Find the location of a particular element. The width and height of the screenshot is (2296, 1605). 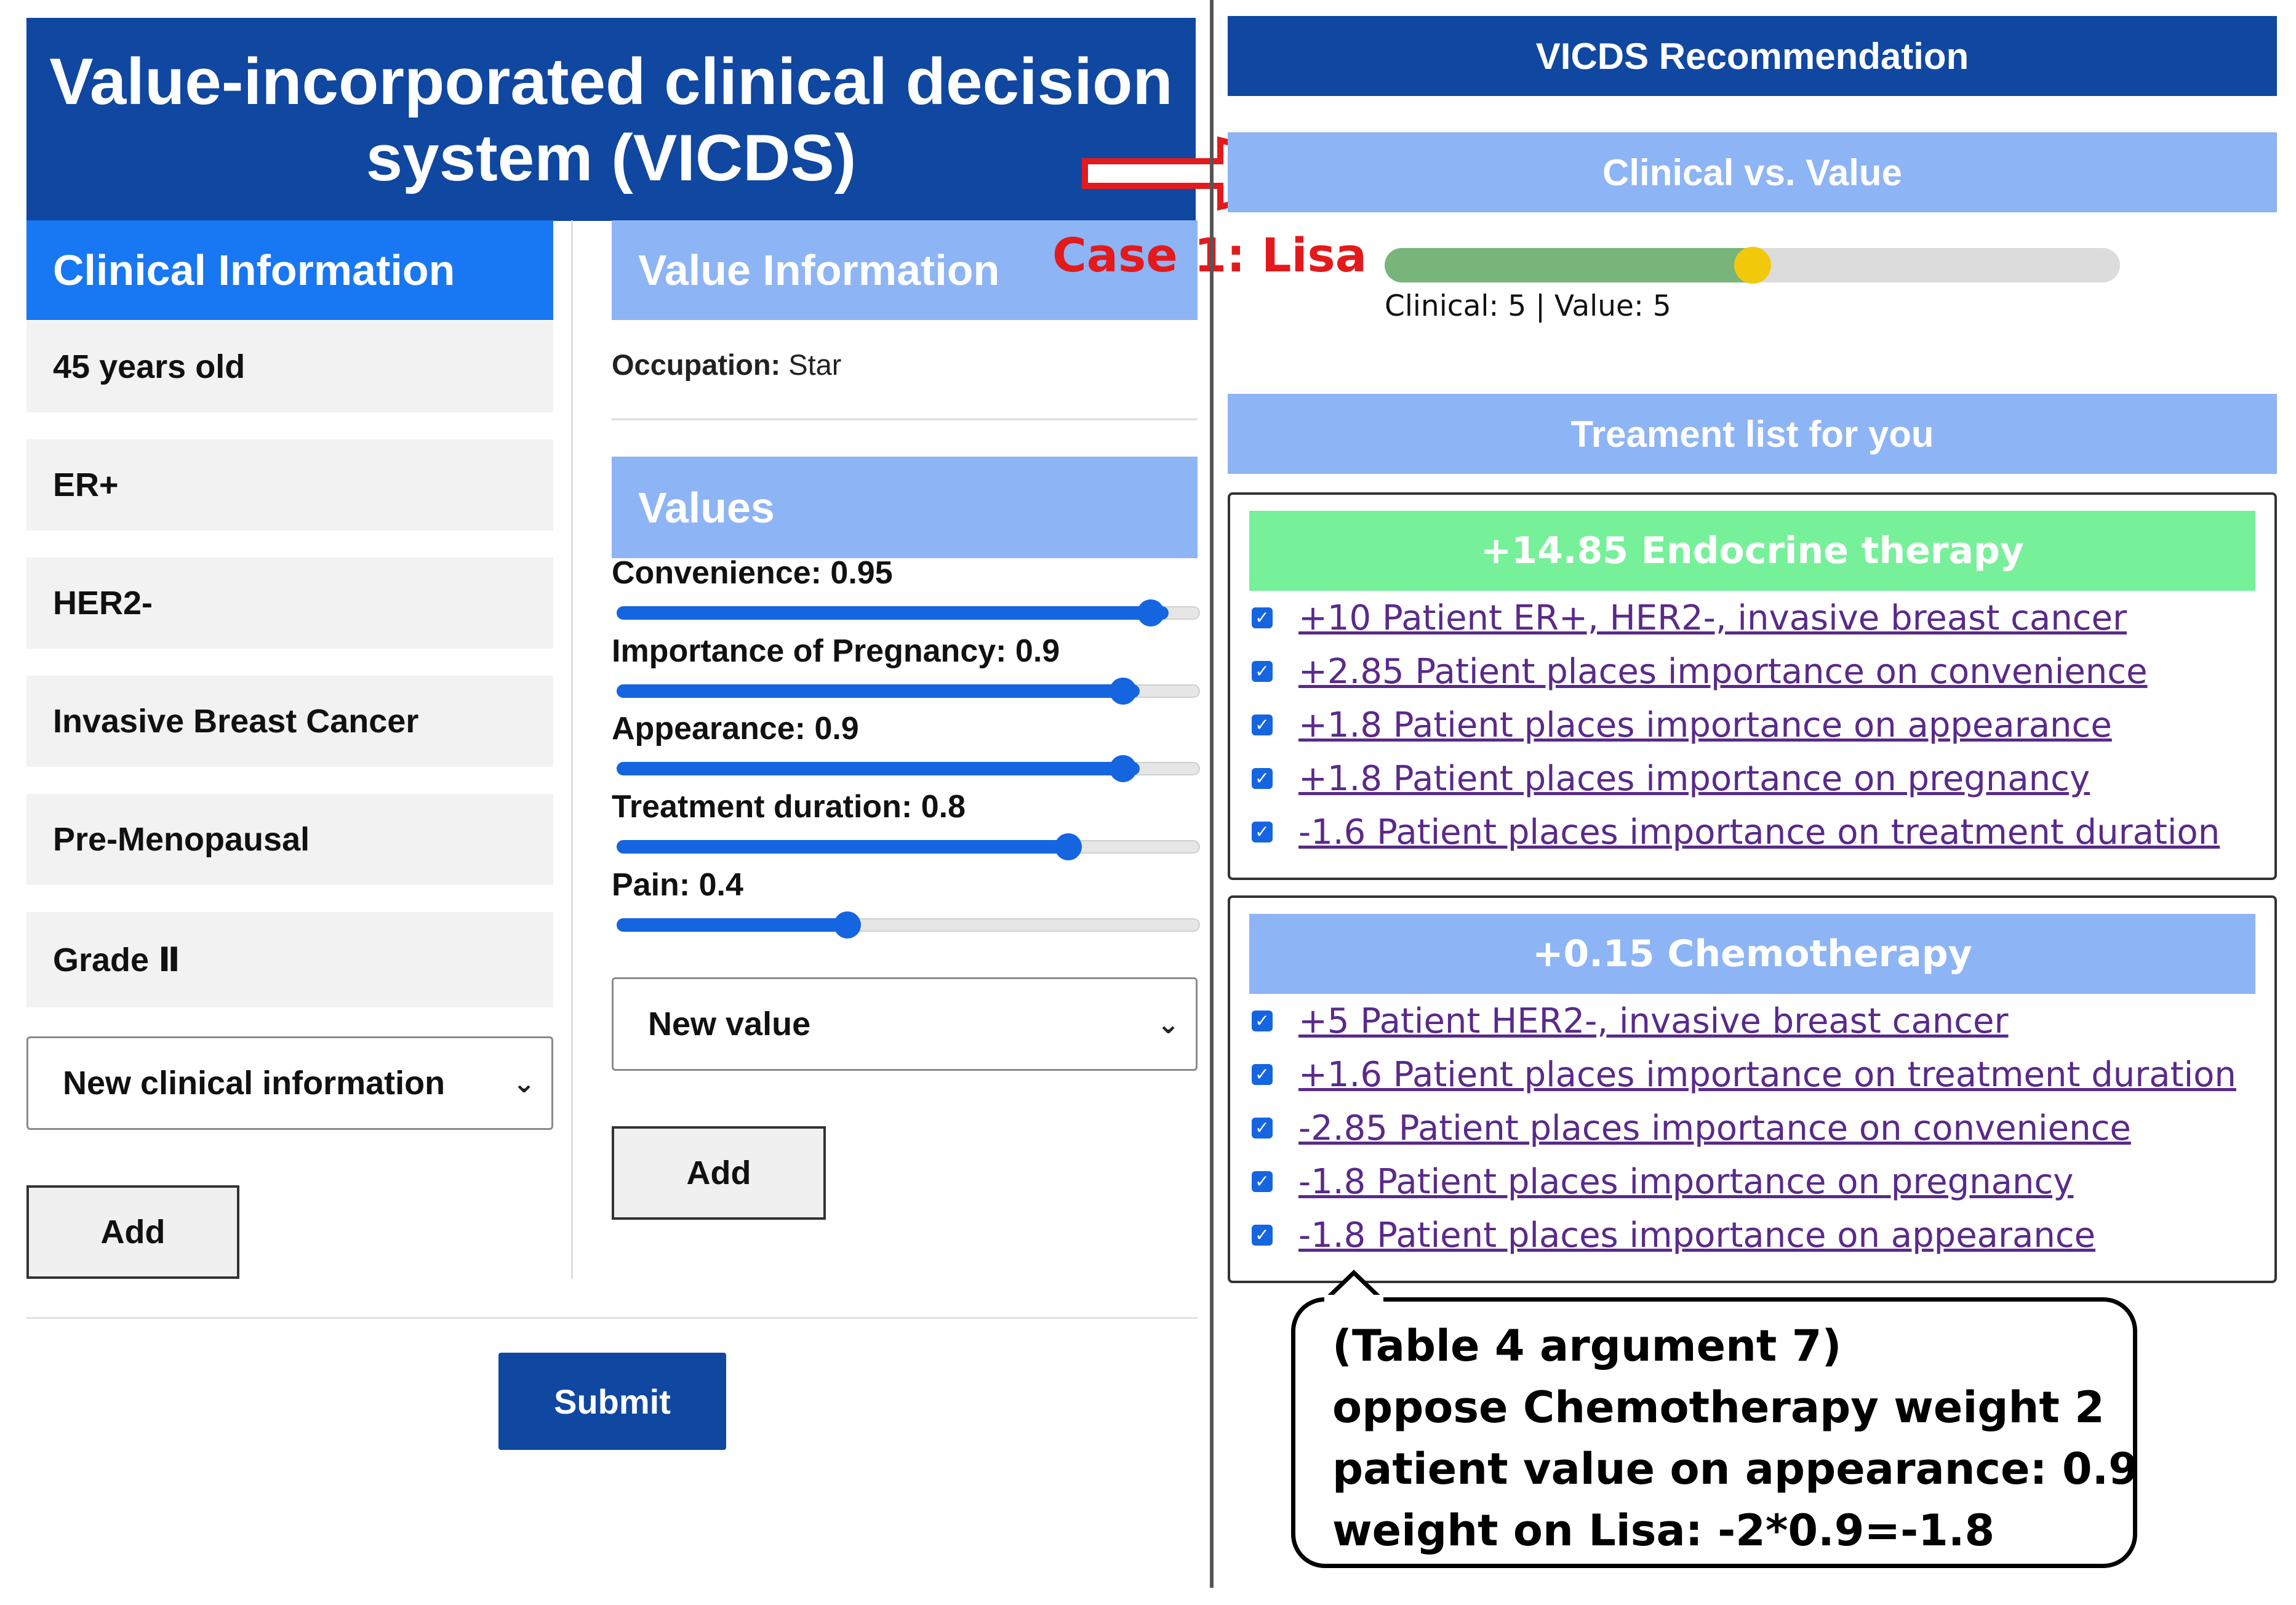

add-value-button: Add is located at coordinates (719, 1173).